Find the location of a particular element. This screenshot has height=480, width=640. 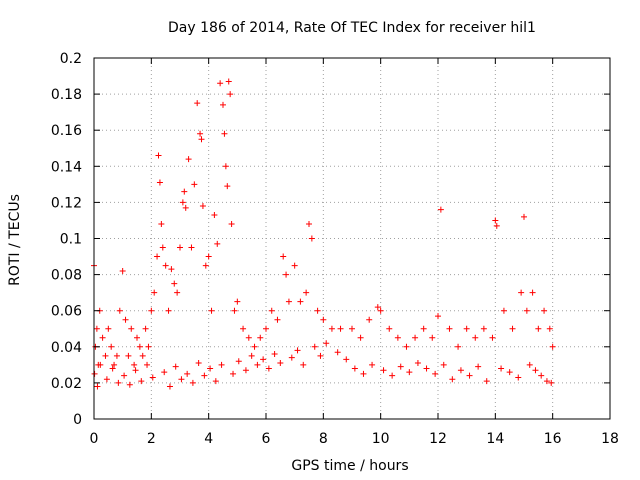

y-tick-label: 0.18 is located at coordinates (66, 95).